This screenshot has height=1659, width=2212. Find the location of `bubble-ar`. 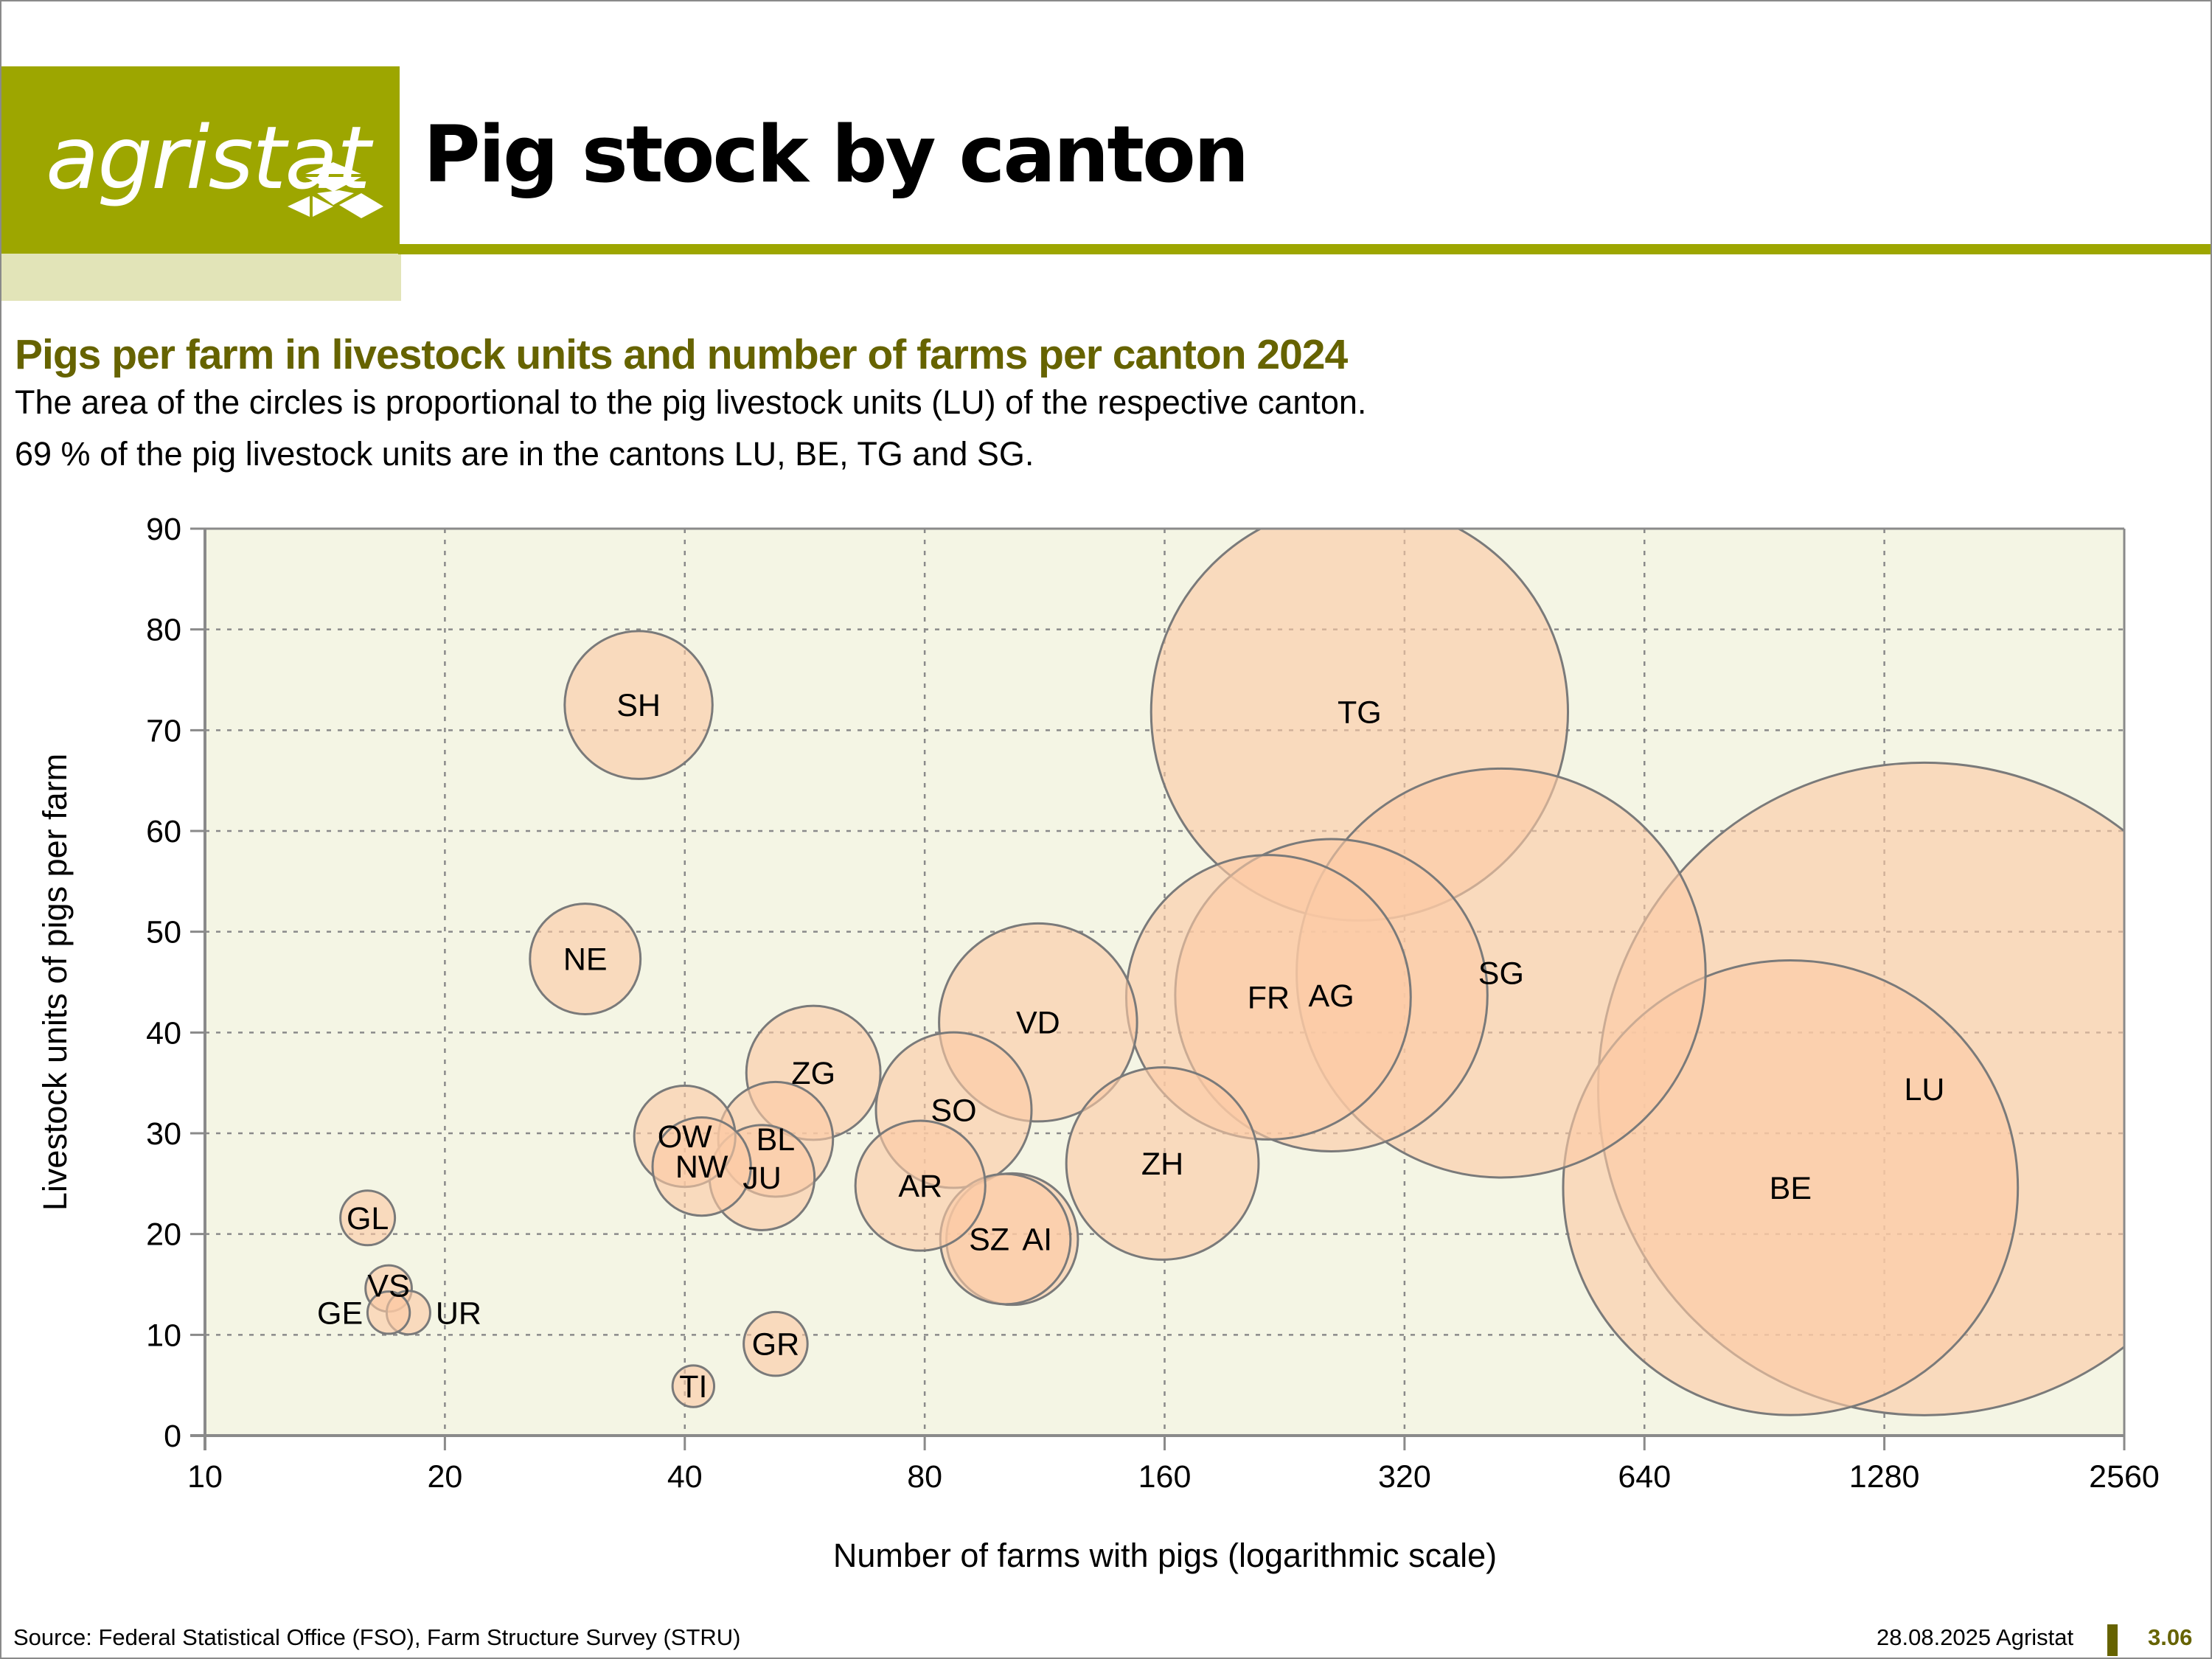

bubble-ar is located at coordinates (920, 1185).